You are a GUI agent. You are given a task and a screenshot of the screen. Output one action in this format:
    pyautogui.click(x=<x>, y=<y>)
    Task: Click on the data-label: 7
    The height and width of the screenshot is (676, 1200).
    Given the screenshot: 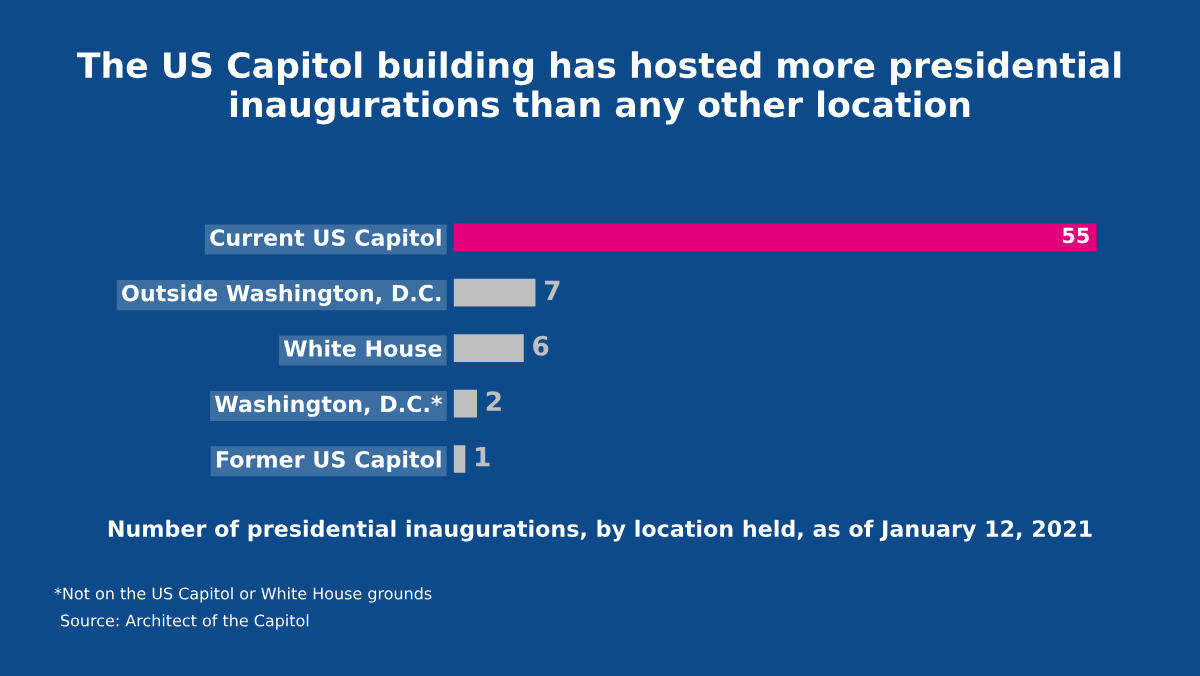 What is the action you would take?
    pyautogui.click(x=552, y=290)
    